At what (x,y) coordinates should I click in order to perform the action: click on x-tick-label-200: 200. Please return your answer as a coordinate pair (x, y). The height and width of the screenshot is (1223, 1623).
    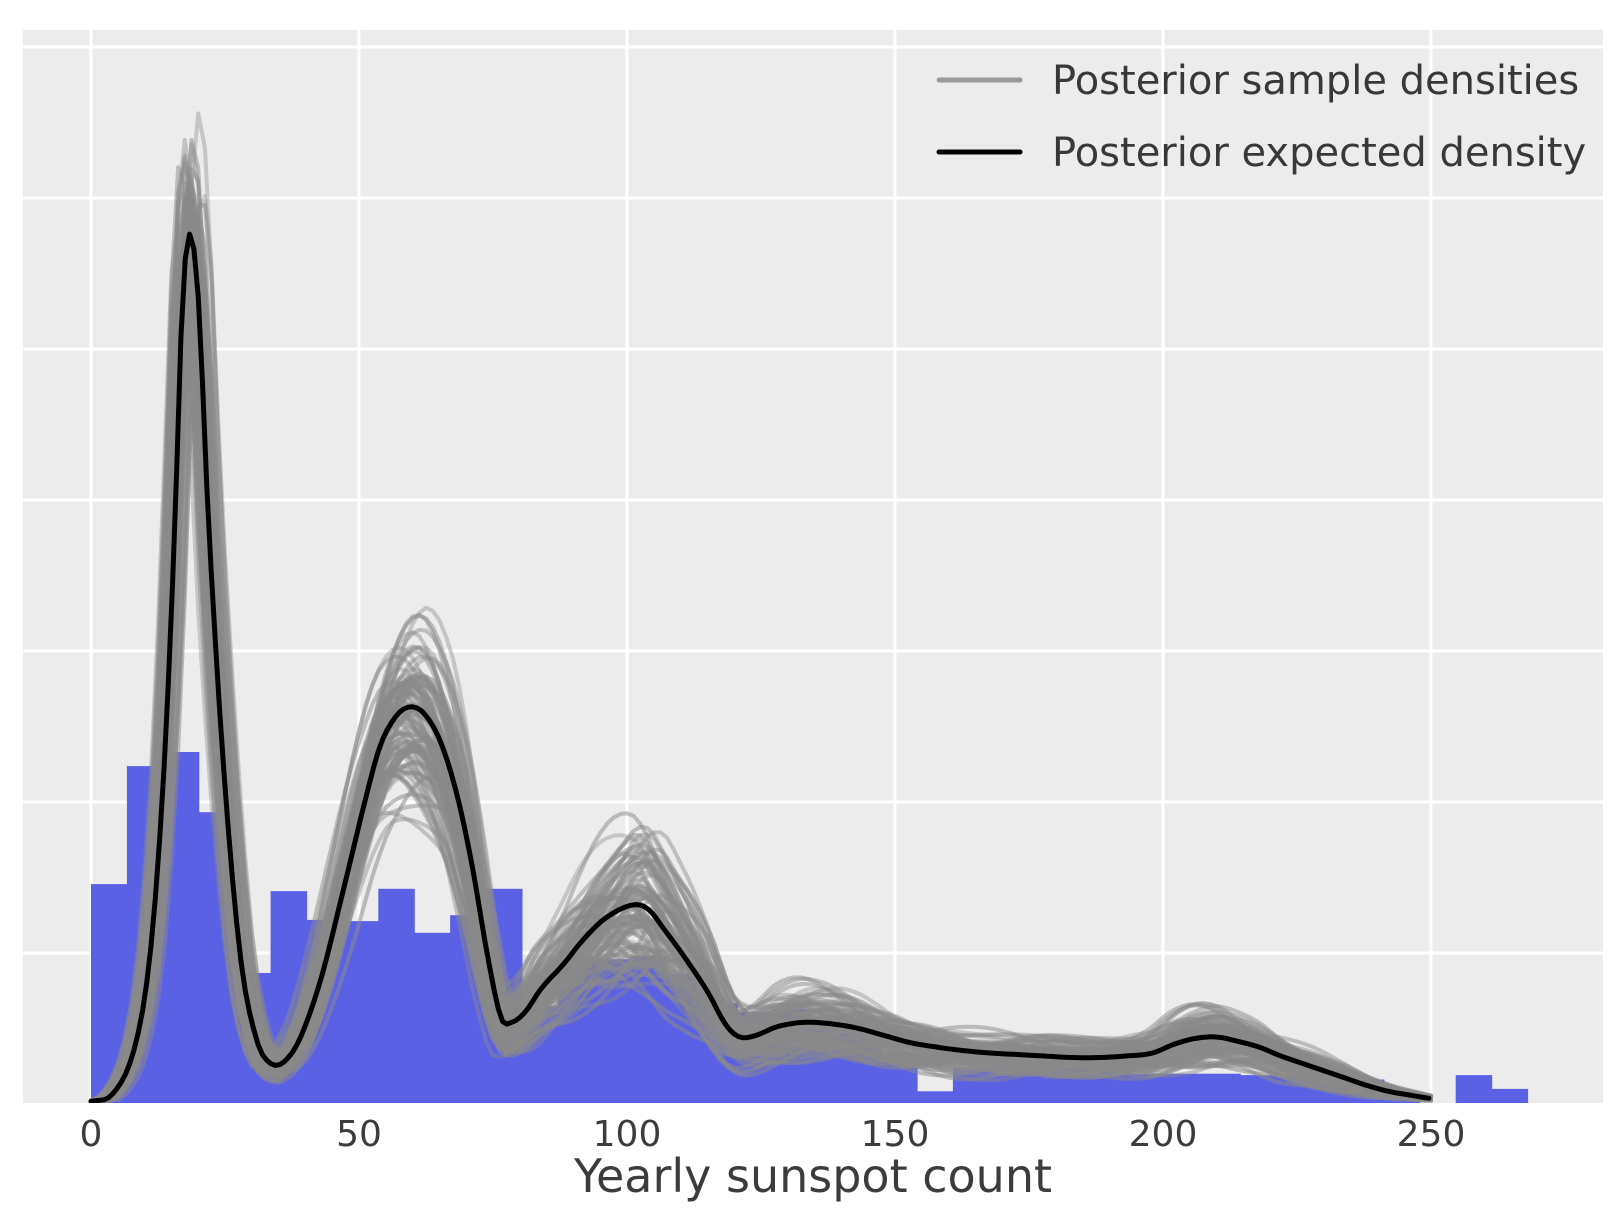
    Looking at the image, I should click on (1163, 1134).